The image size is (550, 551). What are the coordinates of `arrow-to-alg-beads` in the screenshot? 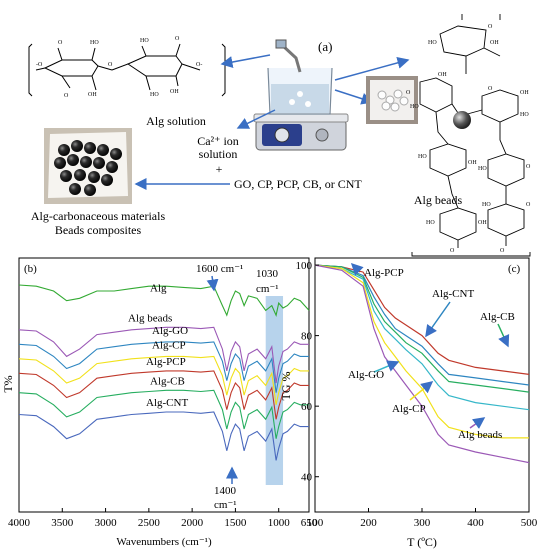 It's located at (354, 97).